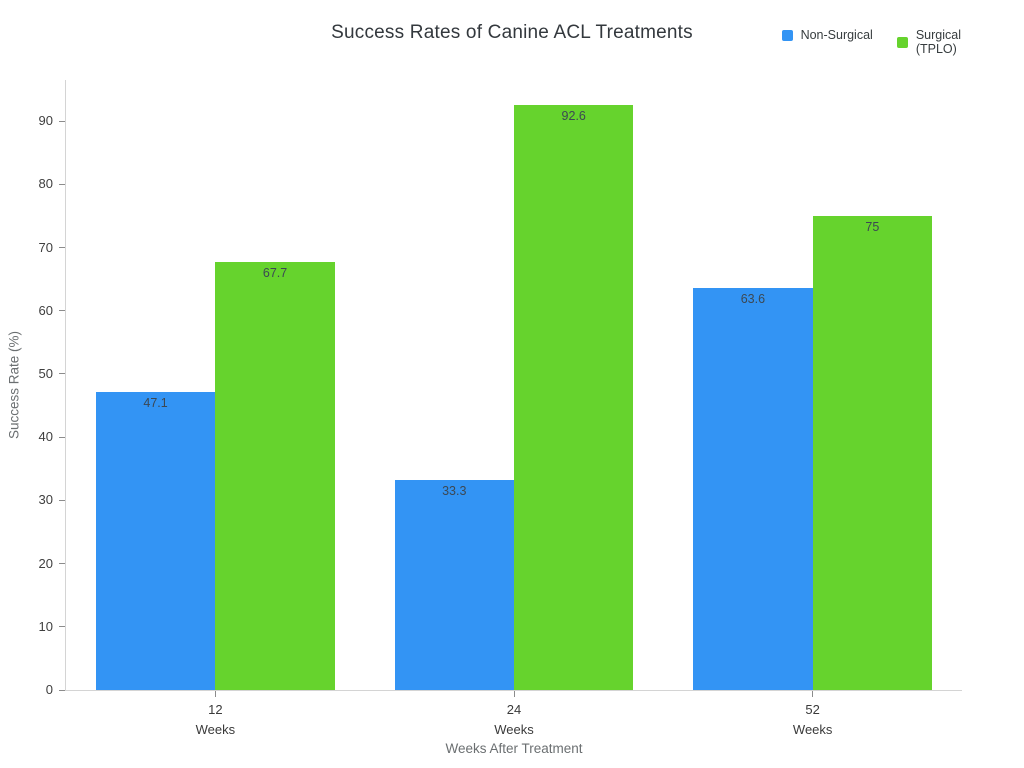 This screenshot has width=1024, height=768. What do you see at coordinates (45, 247) in the screenshot?
I see `y-tick-label: 70` at bounding box center [45, 247].